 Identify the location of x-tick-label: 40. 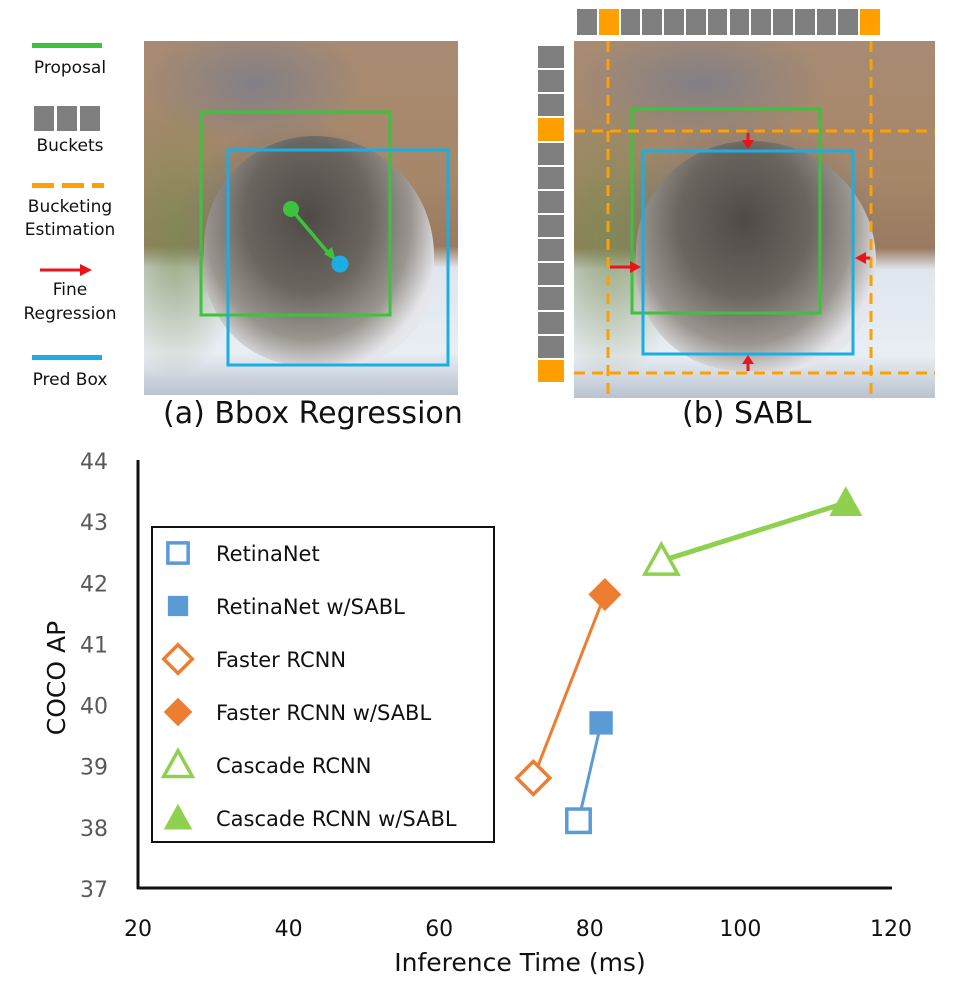
(289, 929).